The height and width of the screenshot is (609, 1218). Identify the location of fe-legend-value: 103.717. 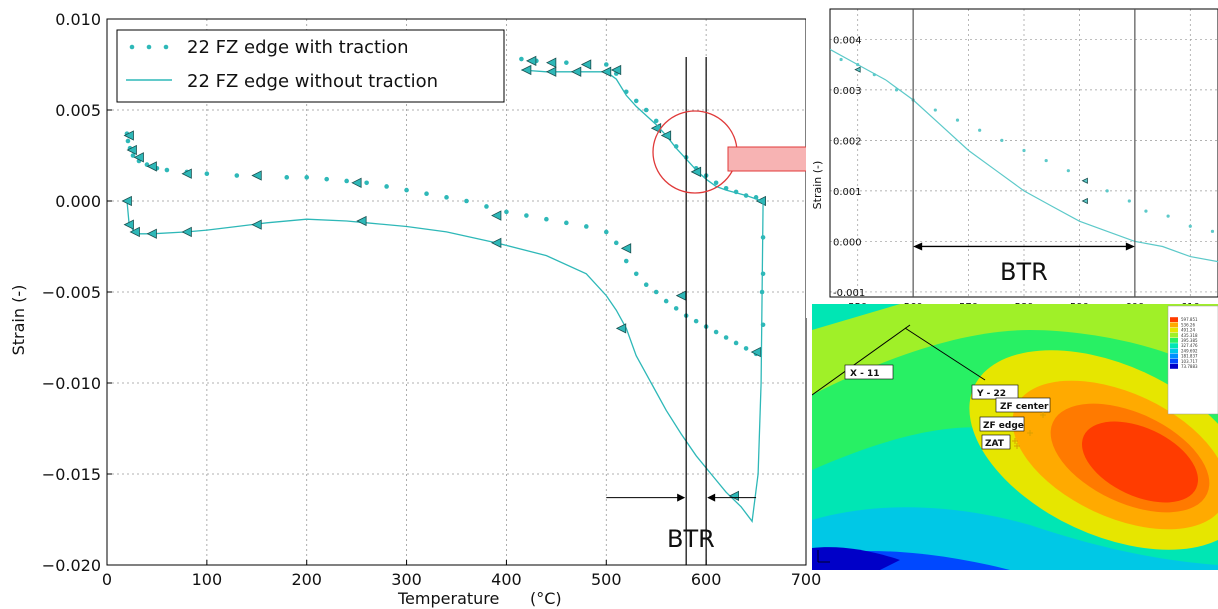
(1189, 361).